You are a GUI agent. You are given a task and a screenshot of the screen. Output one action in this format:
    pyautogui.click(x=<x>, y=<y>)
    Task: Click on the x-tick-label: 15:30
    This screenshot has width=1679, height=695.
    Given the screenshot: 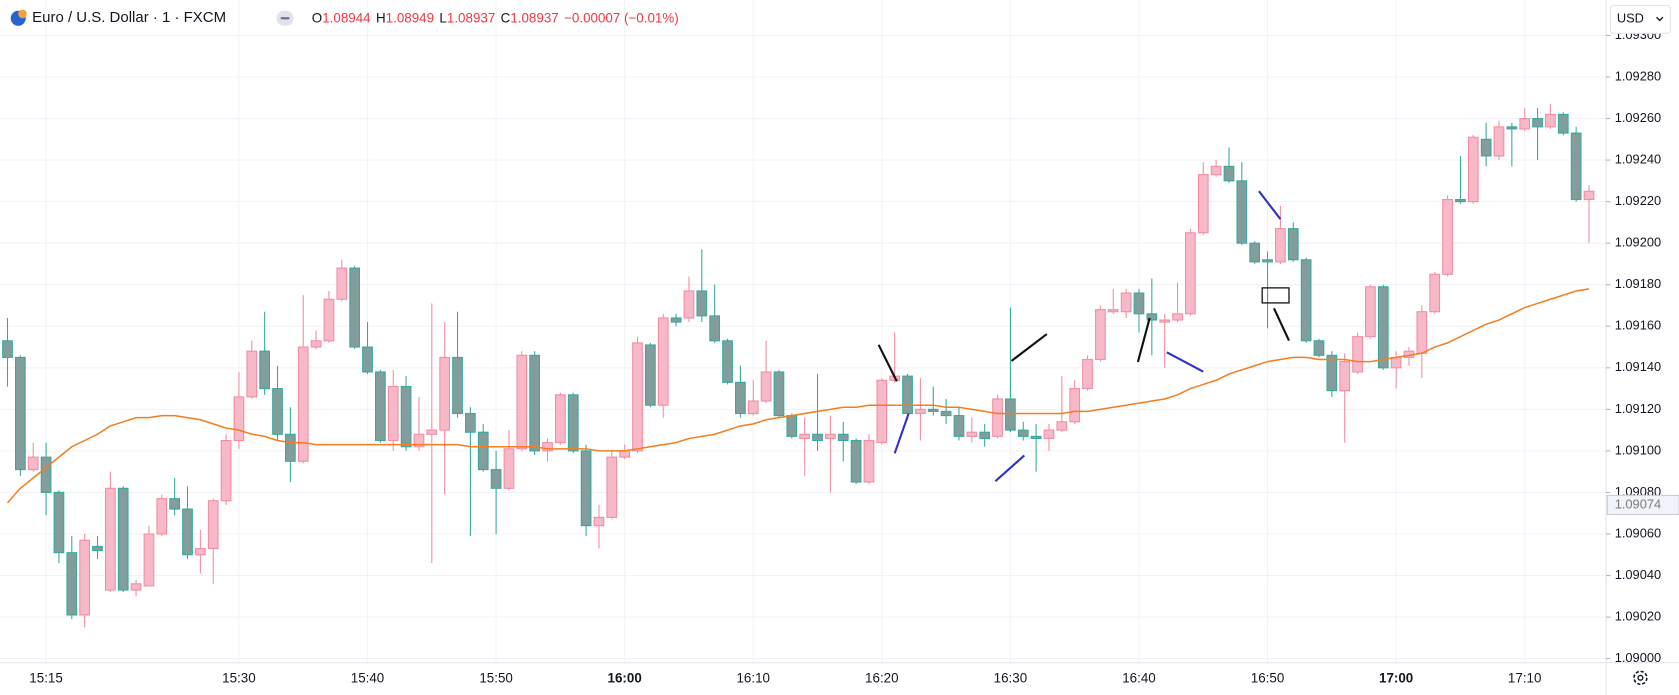 What is the action you would take?
    pyautogui.click(x=239, y=677)
    